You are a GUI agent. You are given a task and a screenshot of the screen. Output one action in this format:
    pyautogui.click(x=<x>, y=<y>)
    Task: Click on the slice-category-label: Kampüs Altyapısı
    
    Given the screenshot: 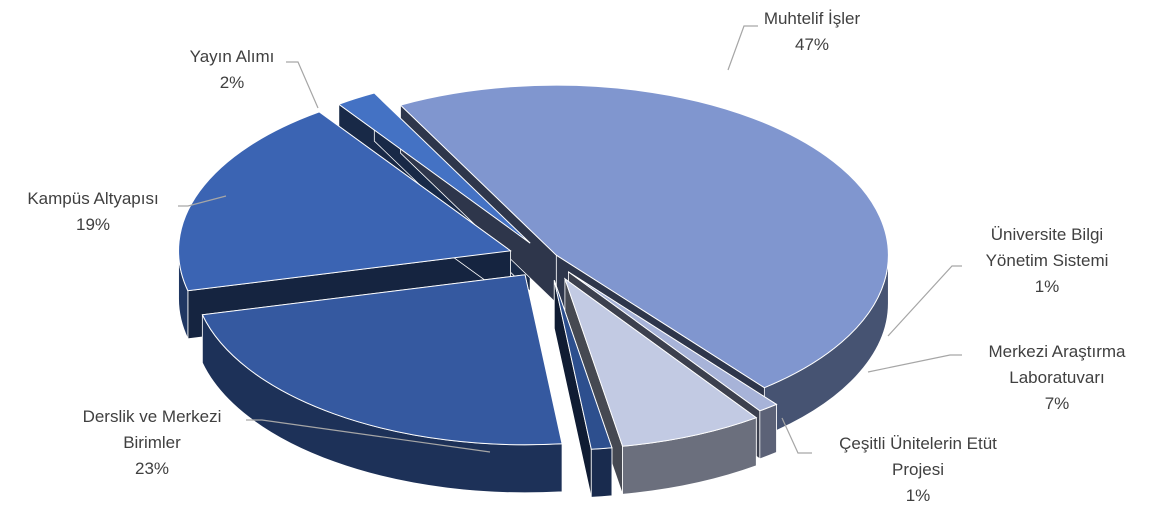 What is the action you would take?
    pyautogui.click(x=92, y=198)
    